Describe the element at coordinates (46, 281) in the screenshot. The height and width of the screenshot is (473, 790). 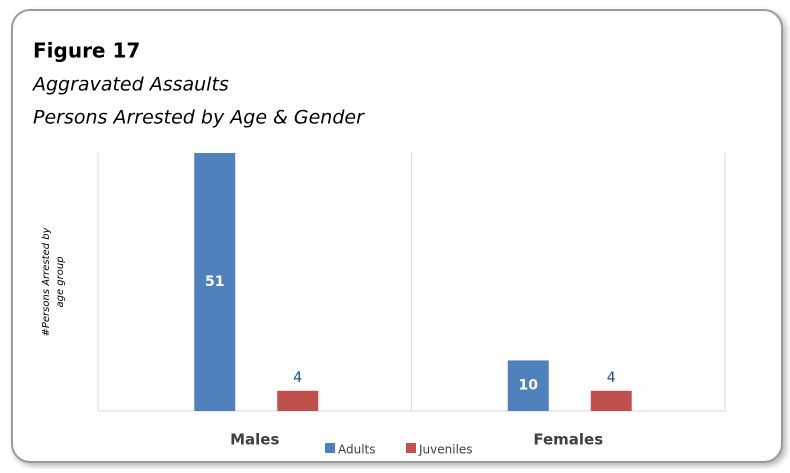
I see `y-axis-label: #Persons Arrested by` at that location.